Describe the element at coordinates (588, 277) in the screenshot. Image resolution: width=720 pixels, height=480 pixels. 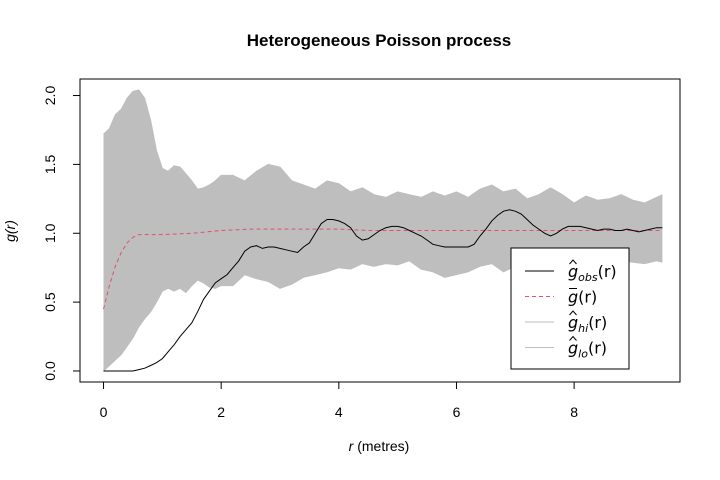
I see `legend-subscript: obs` at that location.